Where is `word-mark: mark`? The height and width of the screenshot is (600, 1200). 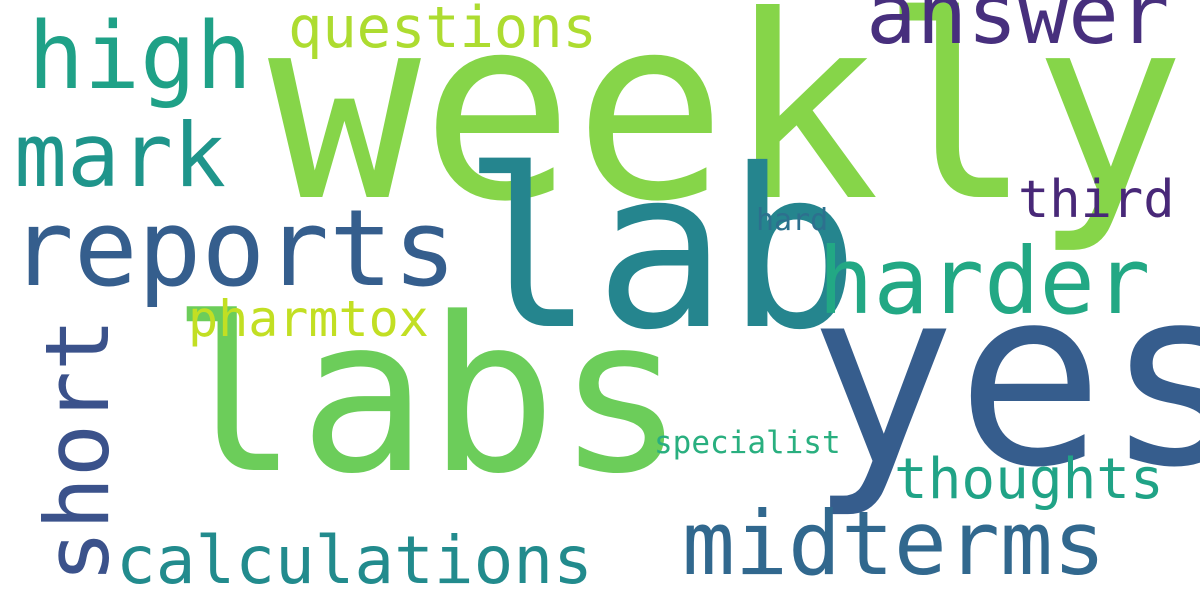 word-mark: mark is located at coordinates (120, 155).